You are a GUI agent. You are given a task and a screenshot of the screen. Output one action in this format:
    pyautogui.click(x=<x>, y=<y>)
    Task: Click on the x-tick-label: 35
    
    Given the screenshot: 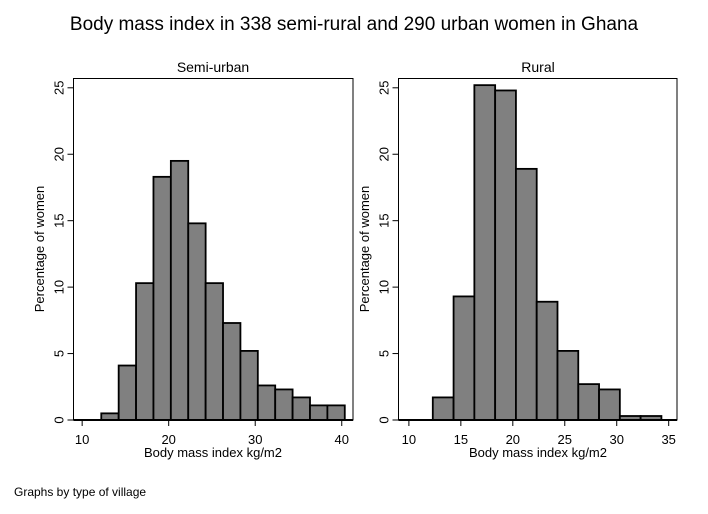 What is the action you would take?
    pyautogui.click(x=668, y=439)
    